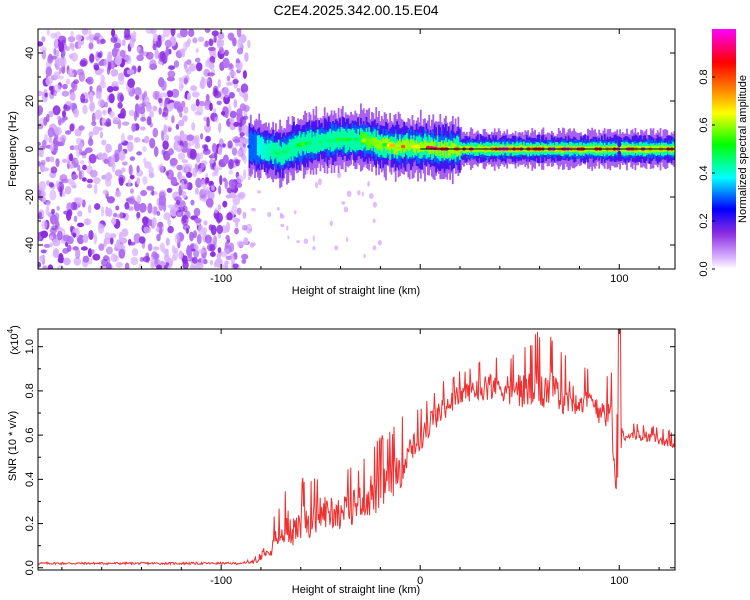  I want to click on spectrogram-ylabel: Frequency (Hz), so click(13, 149).